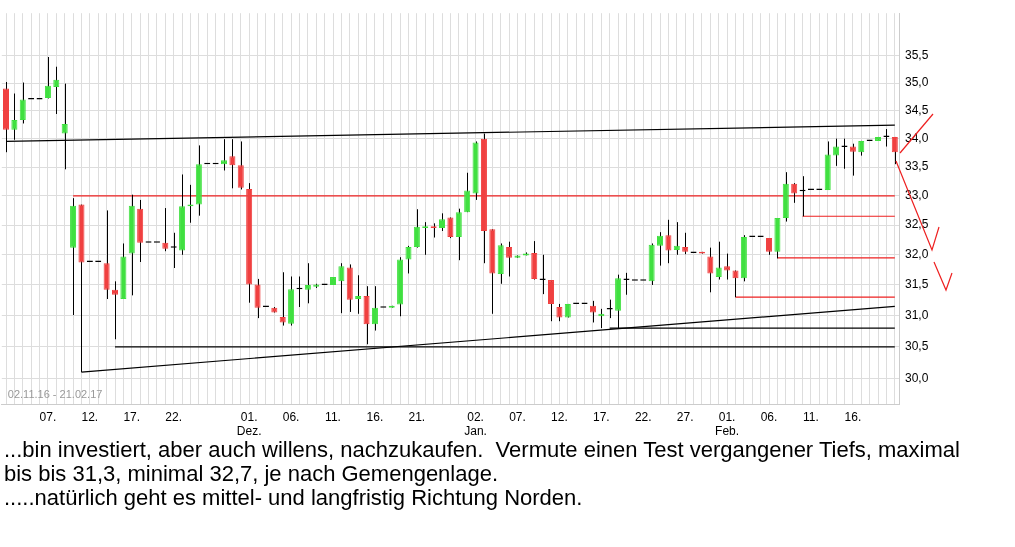  What do you see at coordinates (917, 109) in the screenshot?
I see `y-tick-label: 34,5` at bounding box center [917, 109].